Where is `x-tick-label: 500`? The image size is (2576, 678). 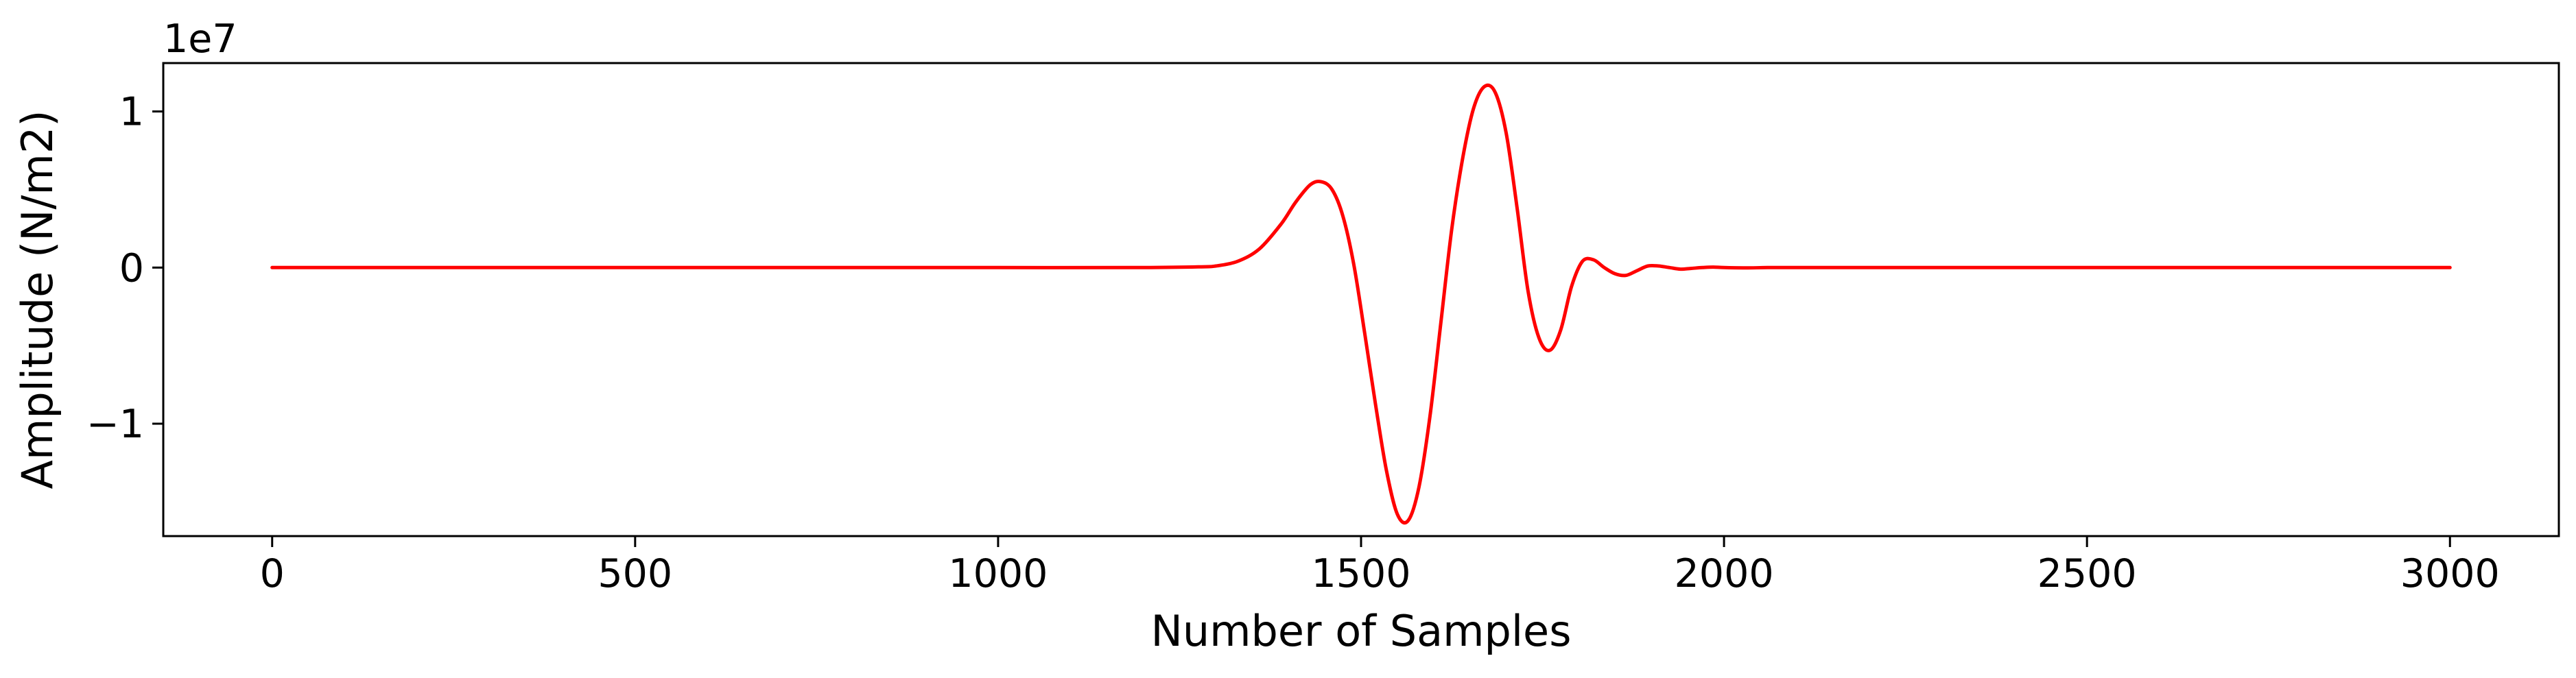
x-tick-label: 500 is located at coordinates (635, 573).